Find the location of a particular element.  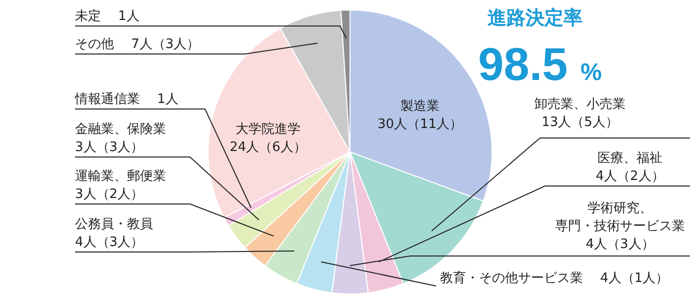

slice-label: 情報通信業 1人 is located at coordinates (126, 99).